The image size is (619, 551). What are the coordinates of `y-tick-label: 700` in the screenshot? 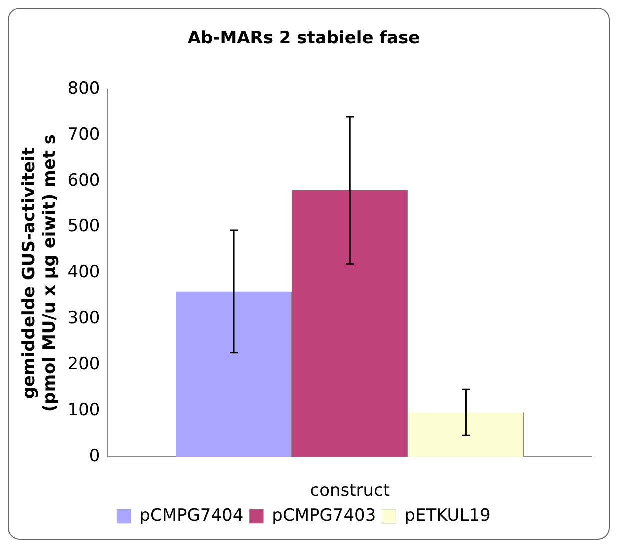 It's located at (84, 134).